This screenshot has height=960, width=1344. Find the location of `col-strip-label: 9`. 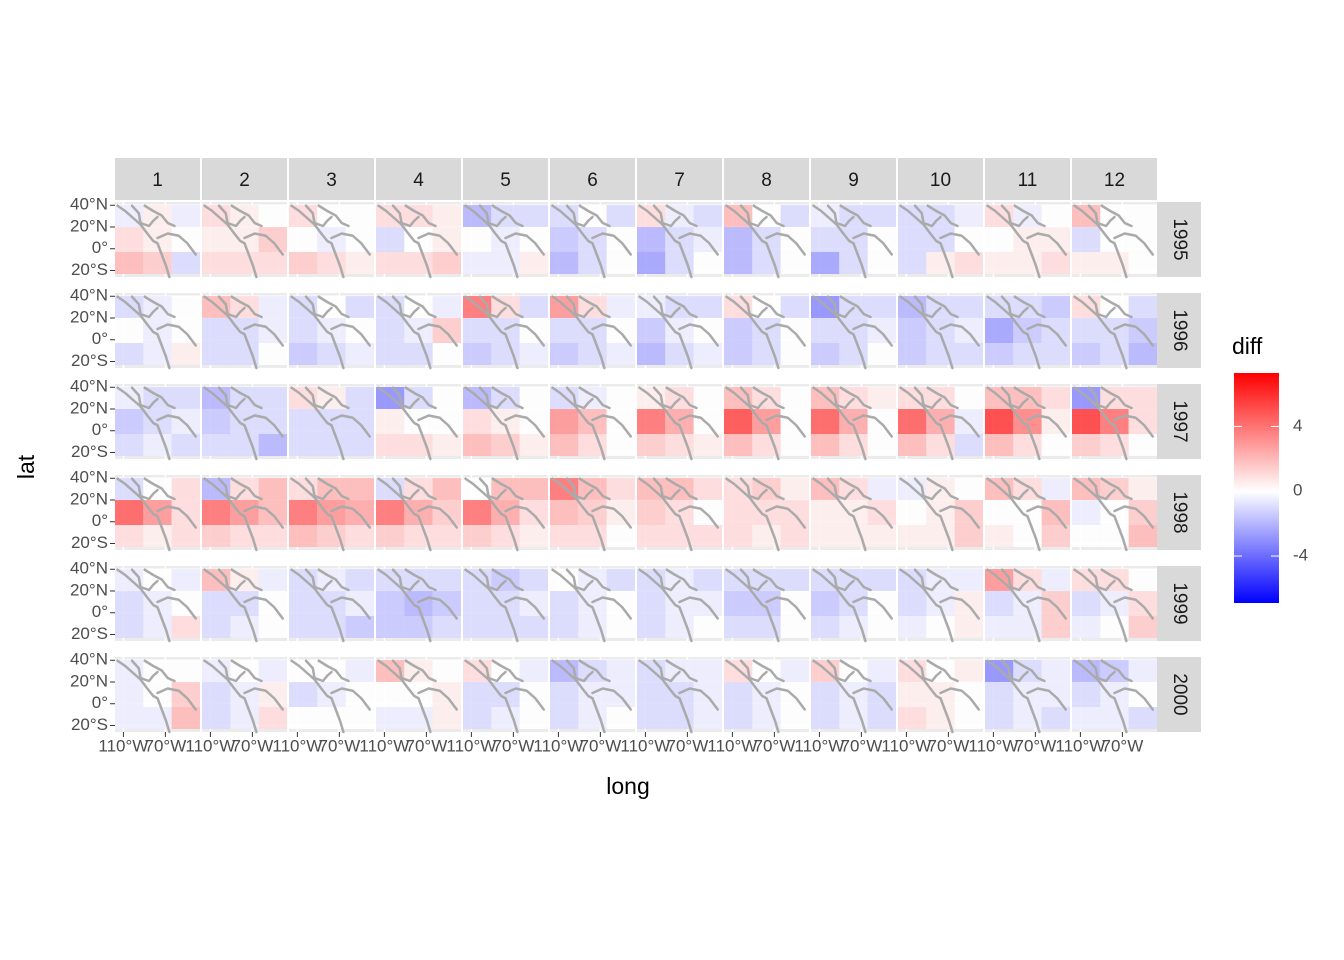

col-strip-label: 9 is located at coordinates (853, 180).